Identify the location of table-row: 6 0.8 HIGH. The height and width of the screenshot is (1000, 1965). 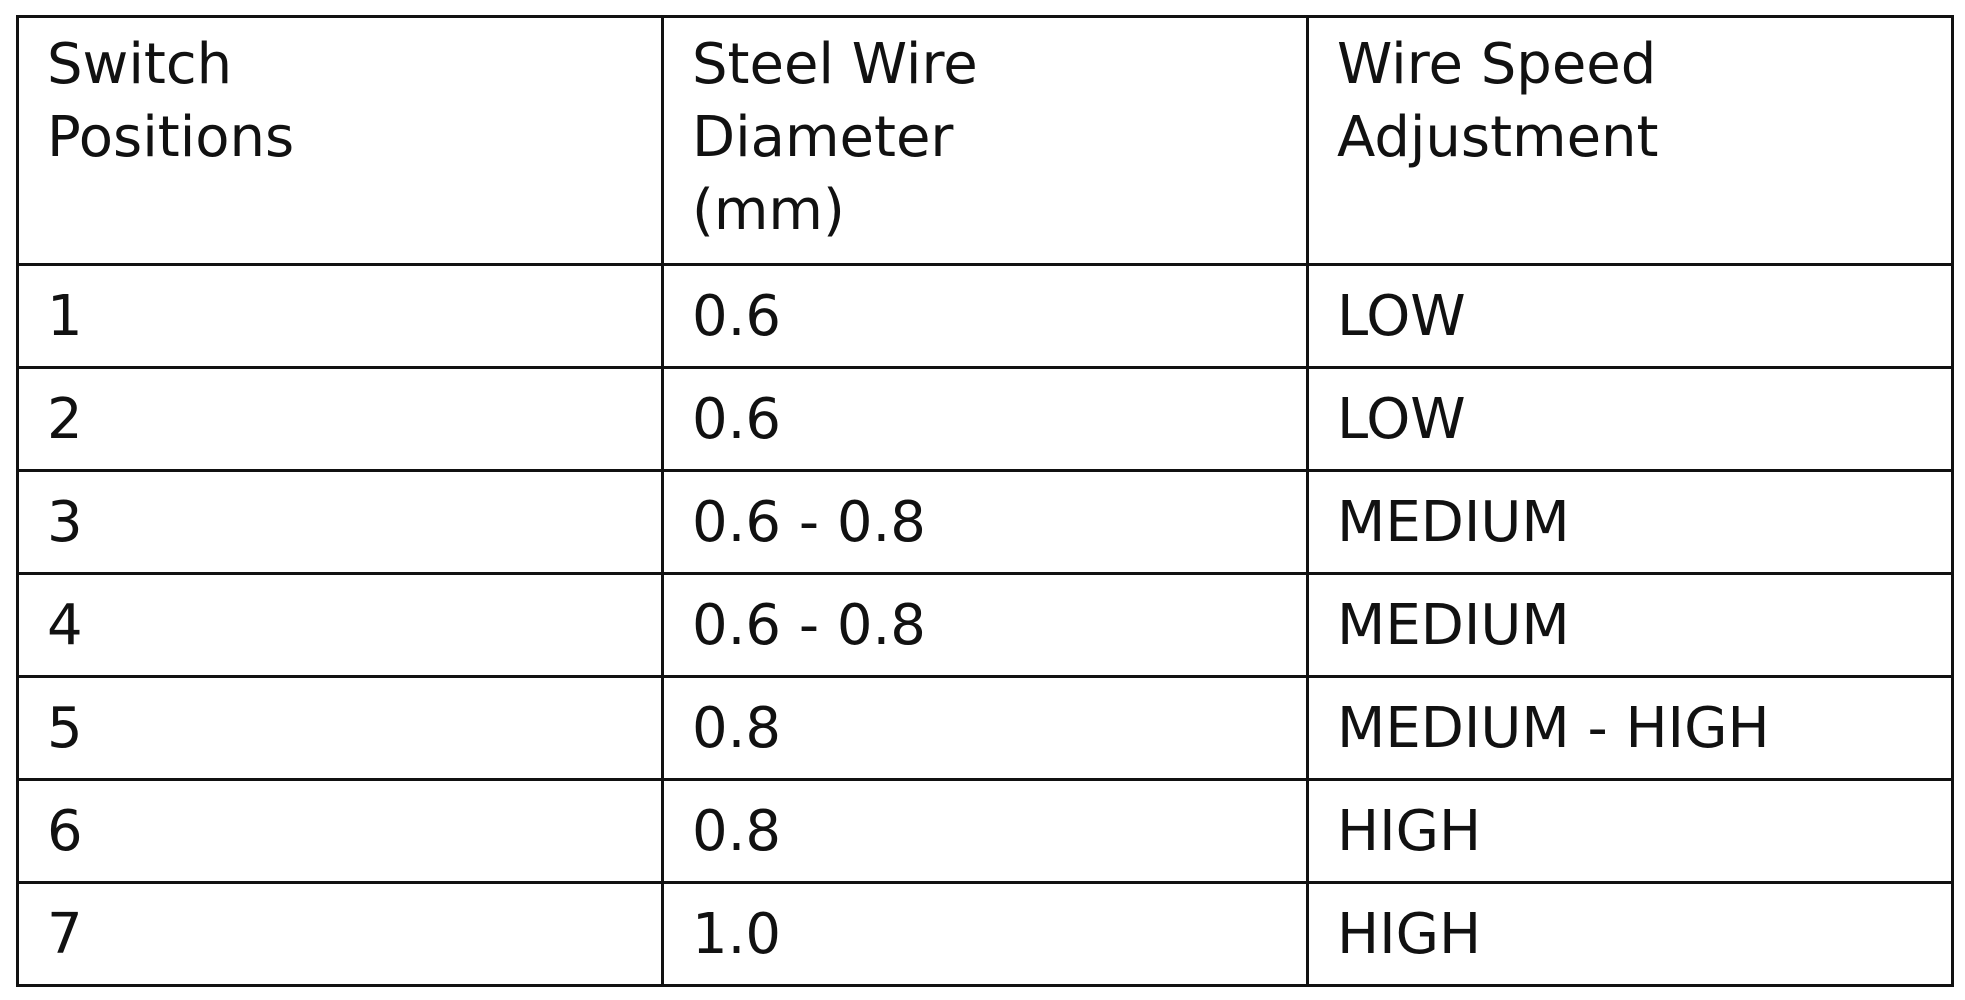
(985, 831).